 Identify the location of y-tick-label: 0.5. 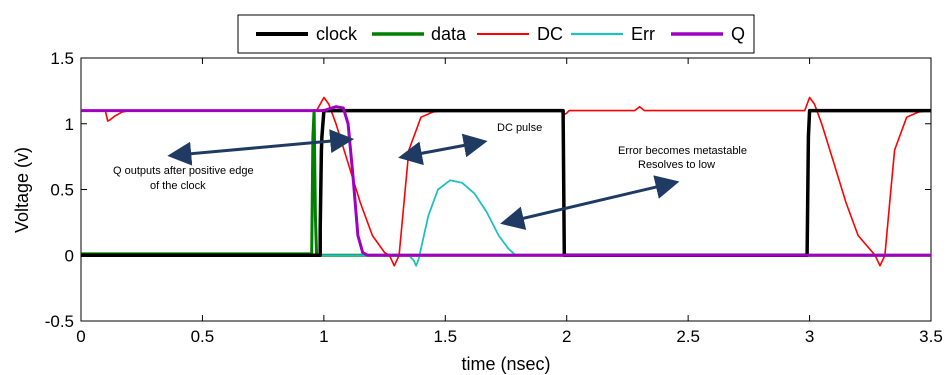
(62, 190).